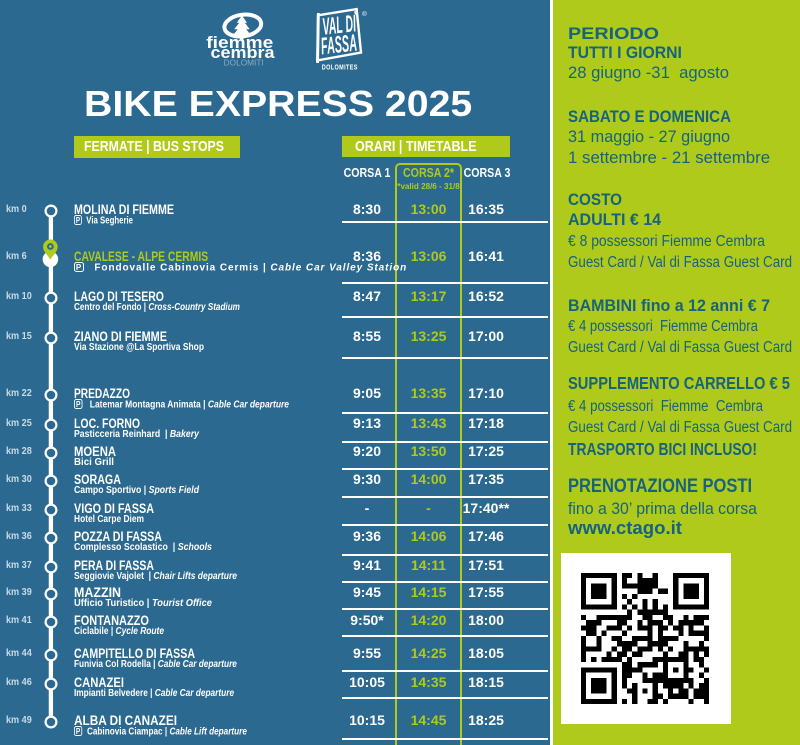 Image resolution: width=800 pixels, height=745 pixels. Describe the element at coordinates (239, 42) in the screenshot. I see `svg-text: fiemme` at that location.